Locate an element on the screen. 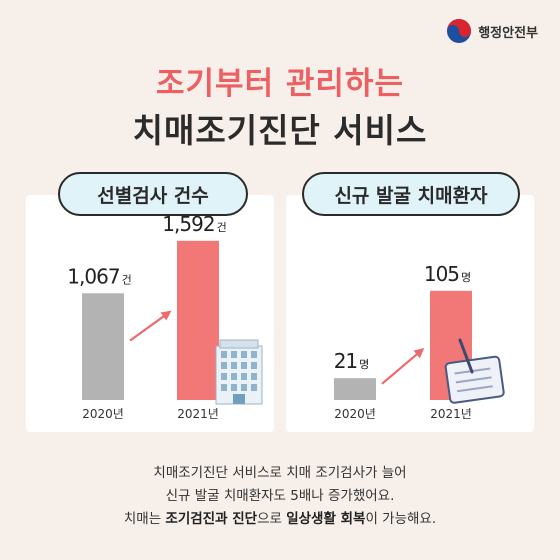  caption-line3: 치매는 조기검진과 진단으로 일상생활 회복이 가능해요. is located at coordinates (280, 519).